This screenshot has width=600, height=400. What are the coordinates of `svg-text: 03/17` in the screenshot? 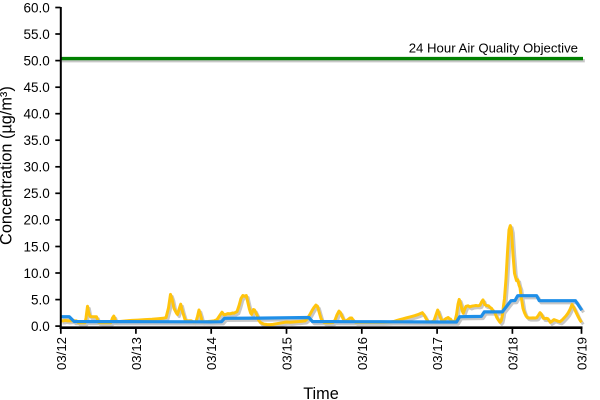 It's located at (437, 353).